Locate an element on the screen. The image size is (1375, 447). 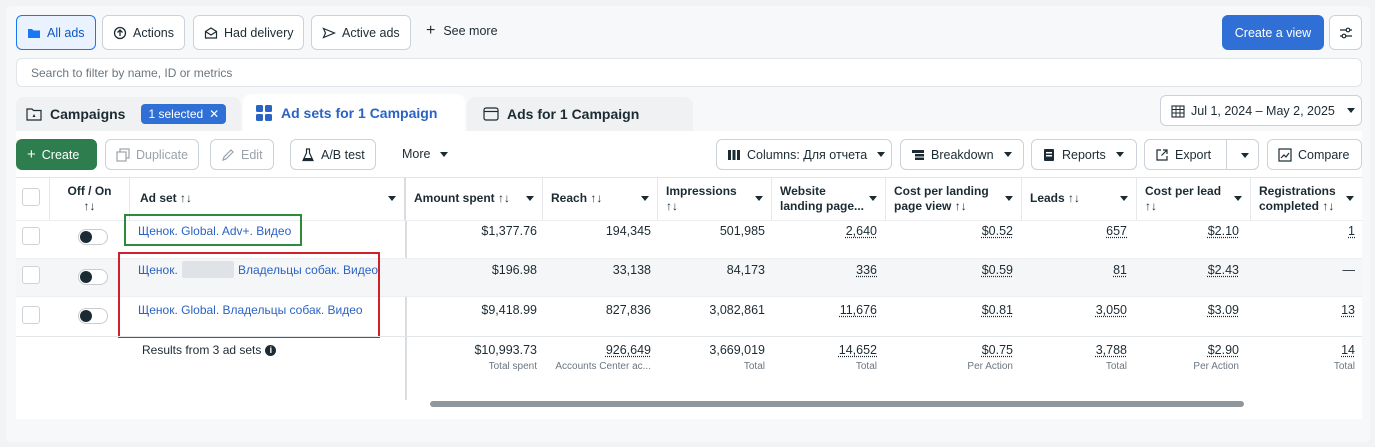
total-cost-lpv-sub: Per Action is located at coordinates (990, 366).